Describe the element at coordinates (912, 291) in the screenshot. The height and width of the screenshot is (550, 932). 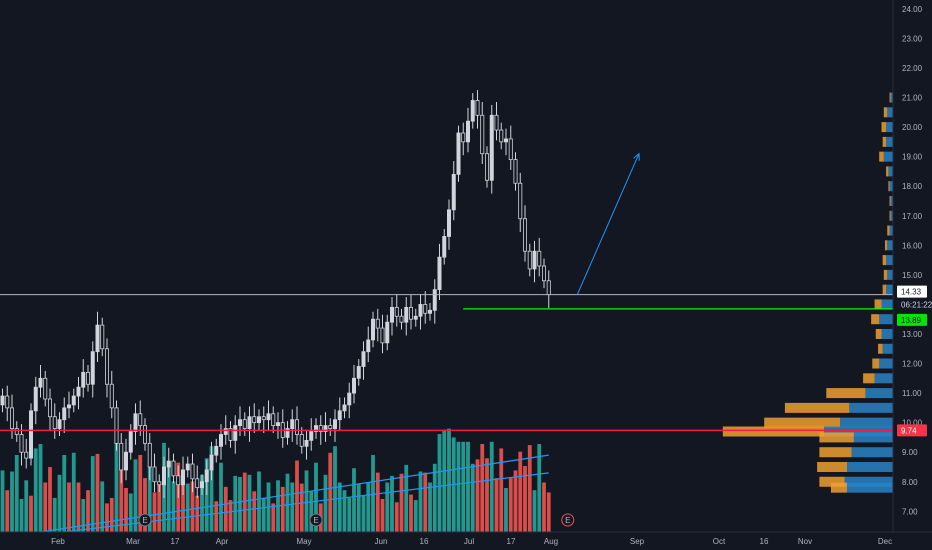
I see `current-price-tag-bg` at that location.